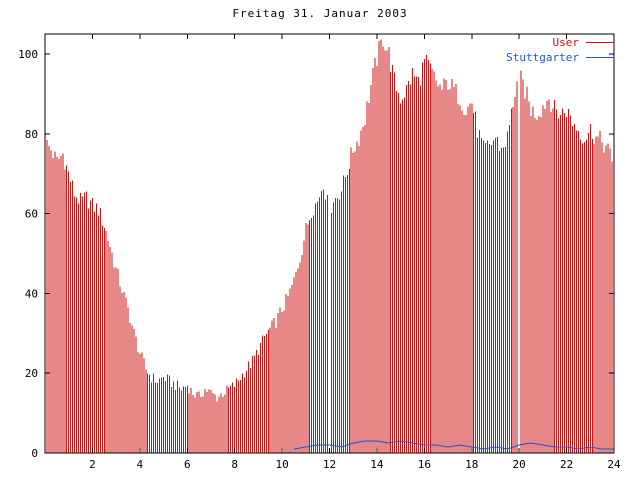 This screenshot has height=480, width=640. I want to click on x-tick-label: 18, so click(471, 464).